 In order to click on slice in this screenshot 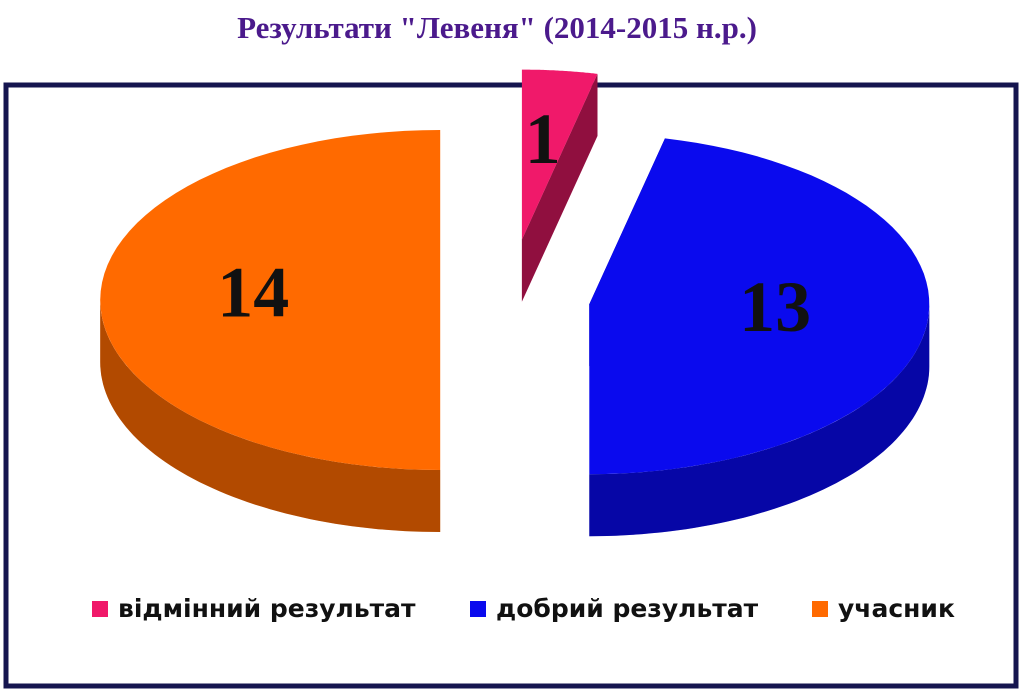, I will do `click(559, 154)`.